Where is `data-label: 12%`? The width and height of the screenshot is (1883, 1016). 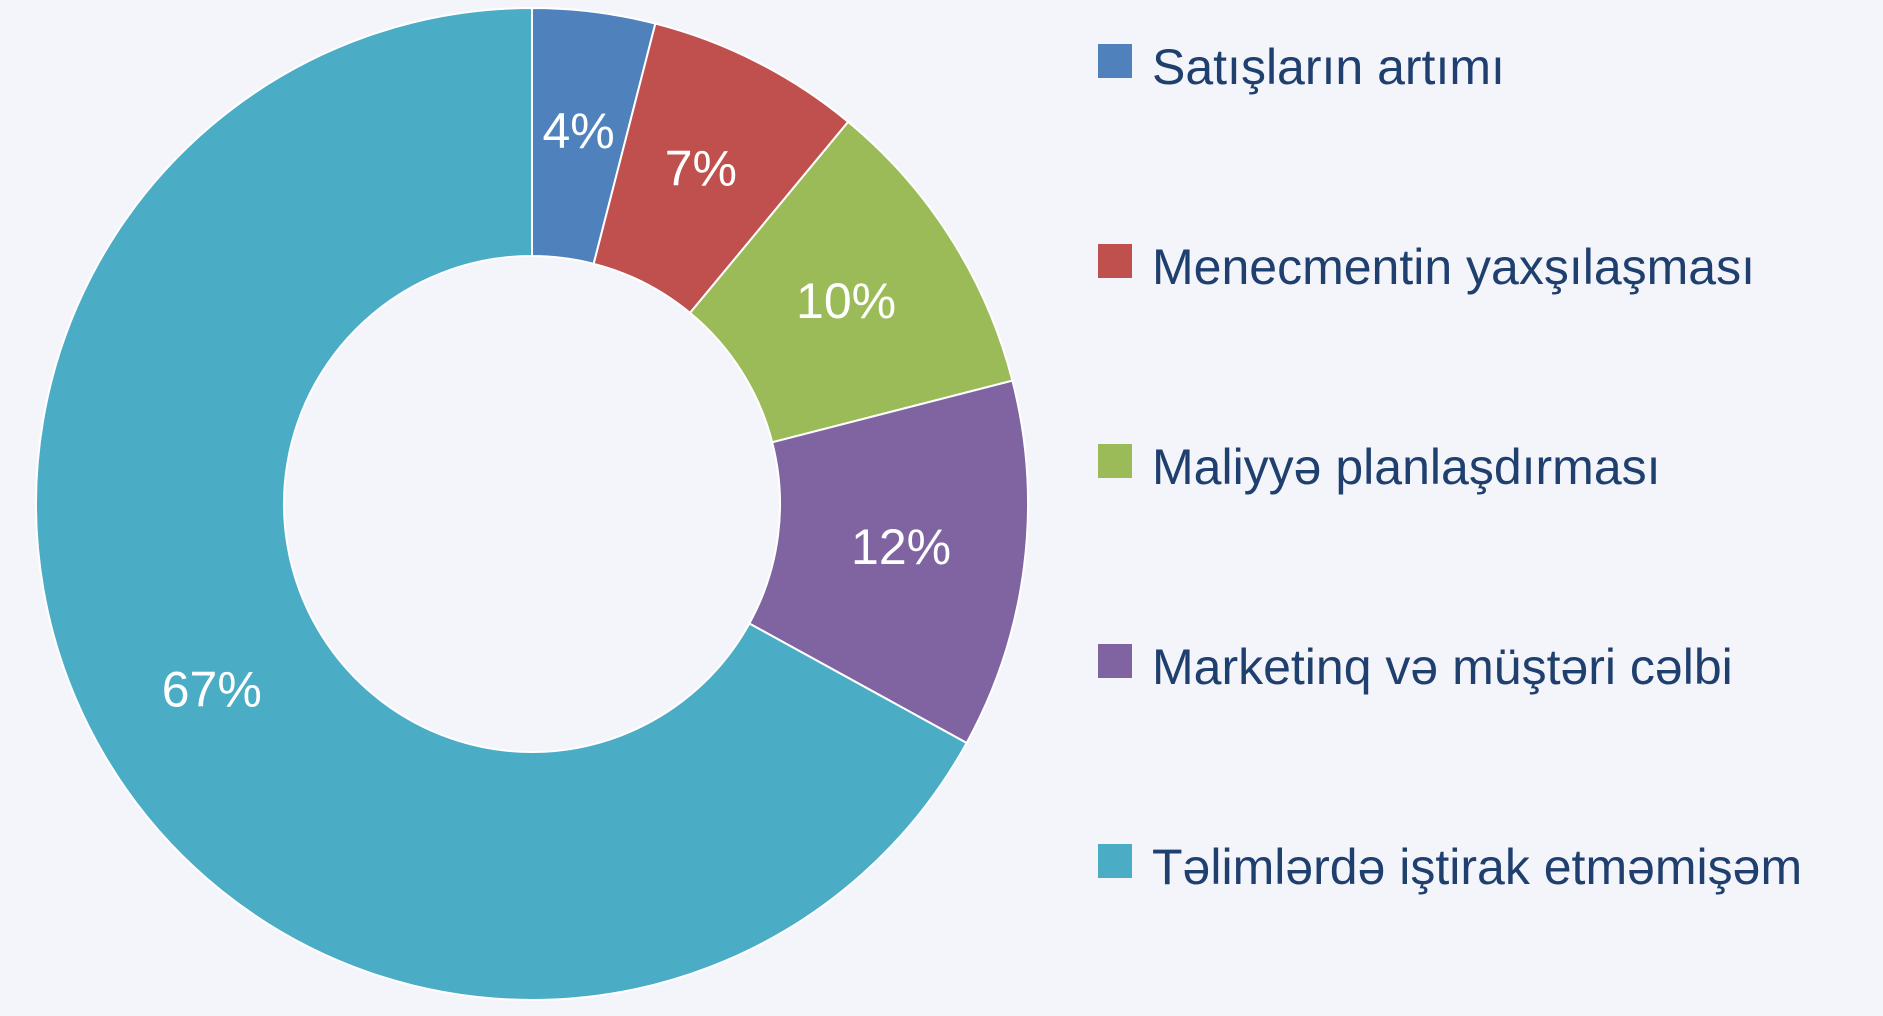 data-label: 12% is located at coordinates (901, 547).